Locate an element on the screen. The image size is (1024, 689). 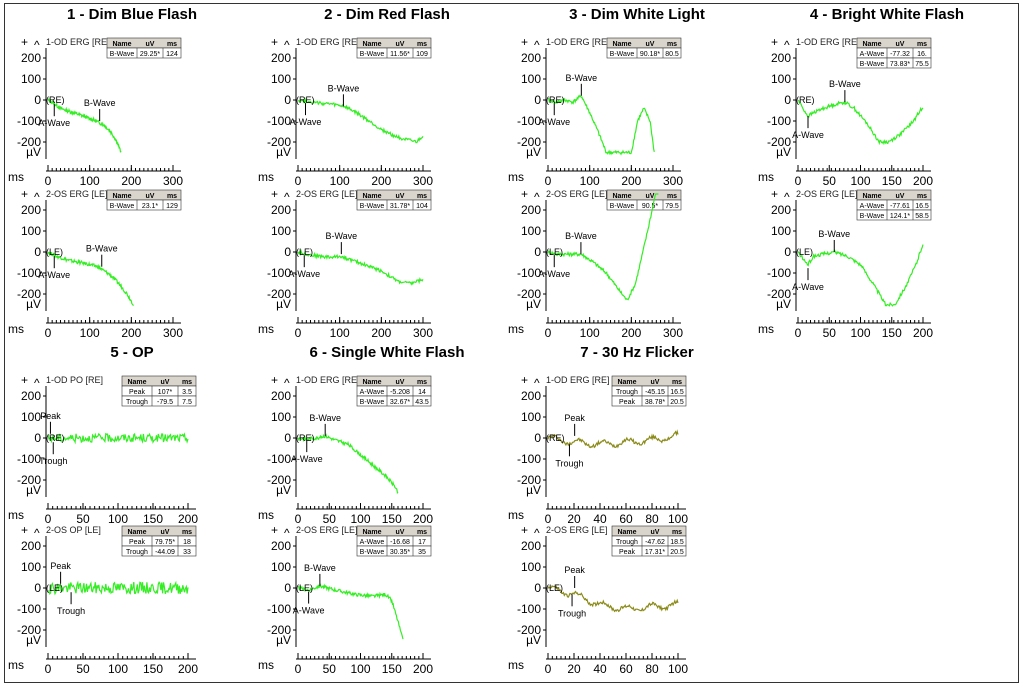
section-title-6: 6 - Single White Flash is located at coordinates (387, 352).